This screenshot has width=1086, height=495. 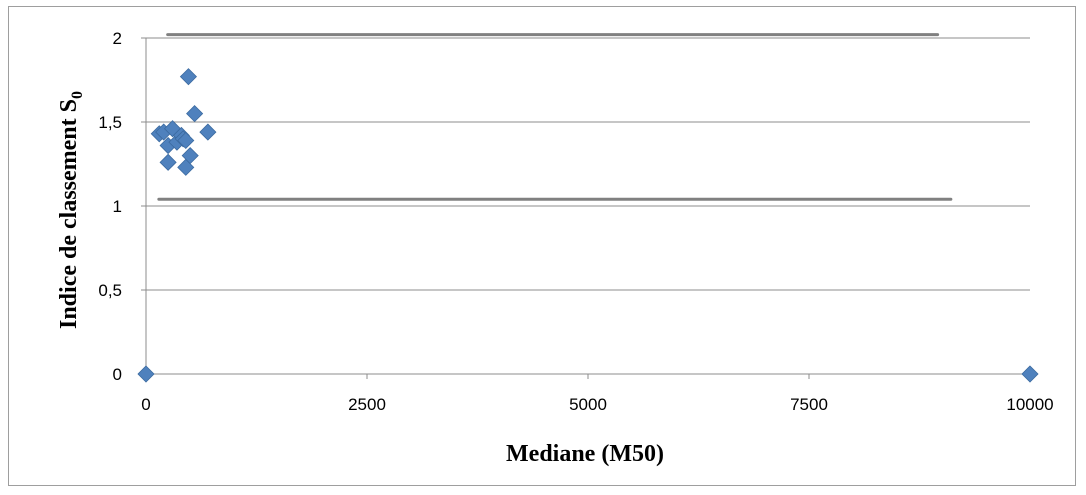 What do you see at coordinates (588, 404) in the screenshot?
I see `x-tick-label: 5000` at bounding box center [588, 404].